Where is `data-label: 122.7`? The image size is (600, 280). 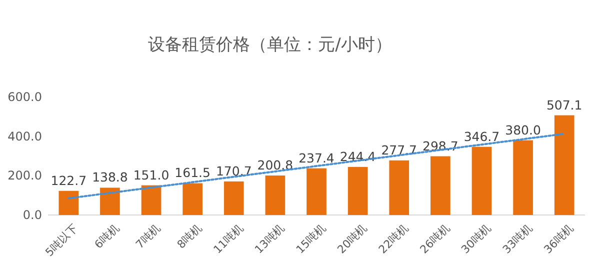 data-label: 122.7 is located at coordinates (68, 180).